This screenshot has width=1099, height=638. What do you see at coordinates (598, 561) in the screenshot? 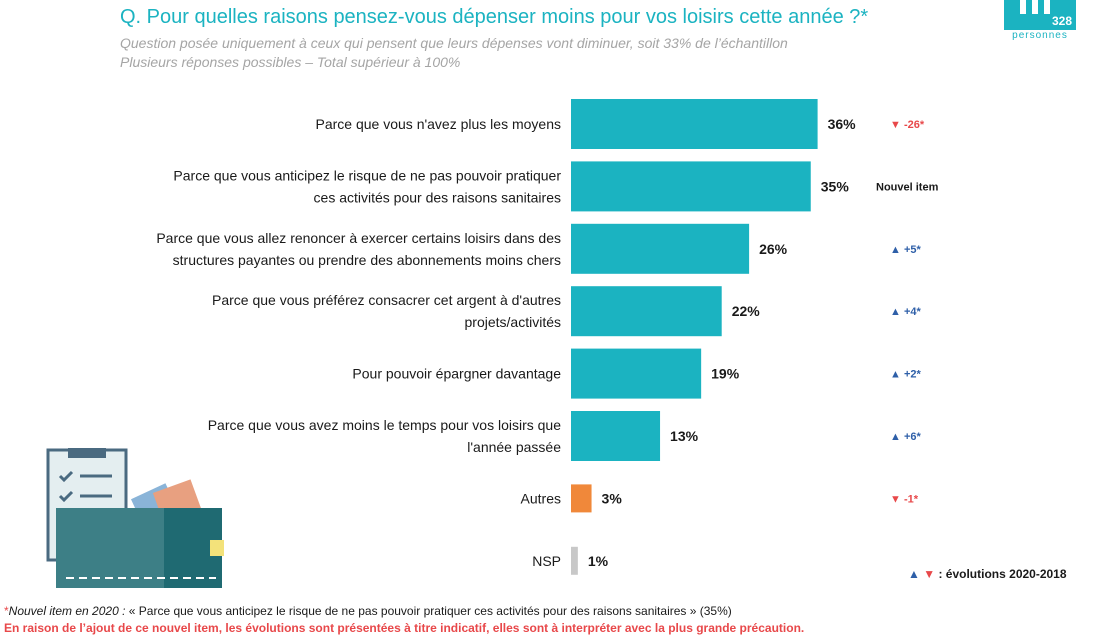
I see `value-label: 1%` at bounding box center [598, 561].